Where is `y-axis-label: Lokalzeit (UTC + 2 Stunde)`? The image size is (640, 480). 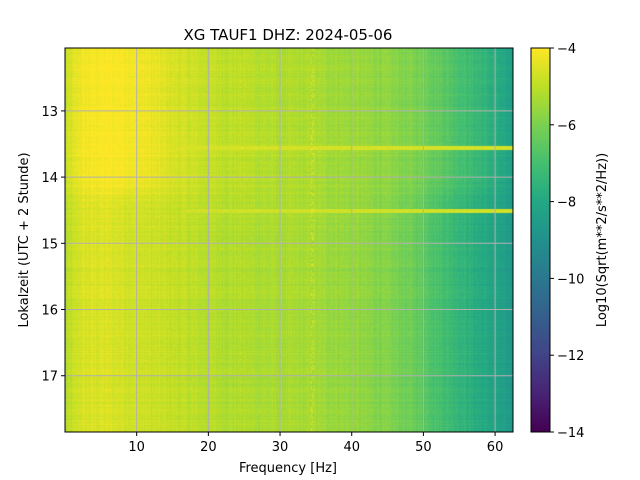 y-axis-label: Lokalzeit (UTC + 2 Stunde) is located at coordinates (24, 239).